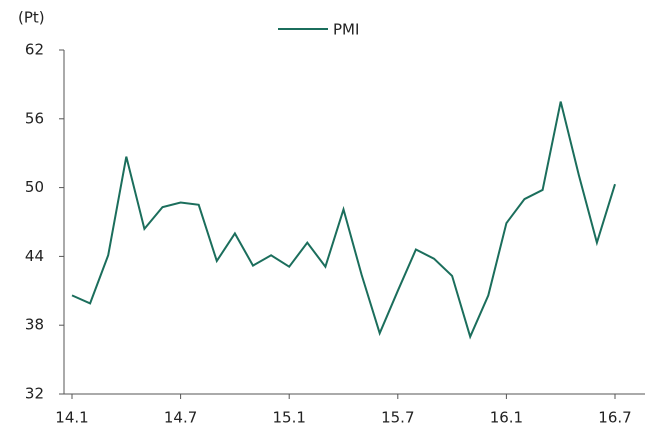 The image size is (645, 424). I want to click on y-tick-label: 38, so click(34, 325).